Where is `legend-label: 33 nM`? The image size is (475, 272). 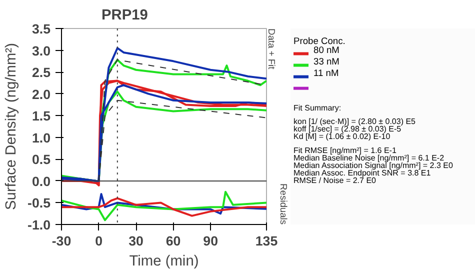
legend-label: 33 nM is located at coordinates (327, 61).